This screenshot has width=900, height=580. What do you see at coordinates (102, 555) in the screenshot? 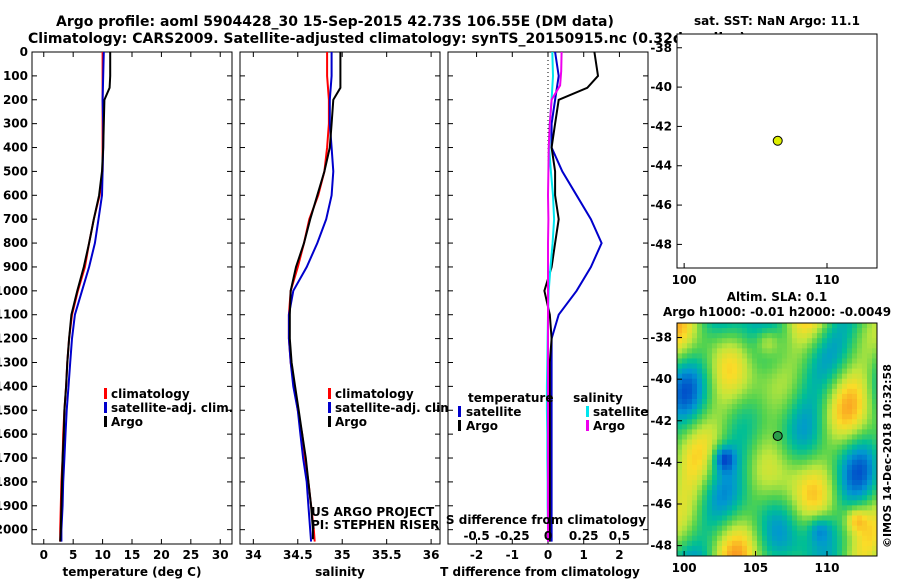
I see `x-tick-label: 10` at bounding box center [102, 555].